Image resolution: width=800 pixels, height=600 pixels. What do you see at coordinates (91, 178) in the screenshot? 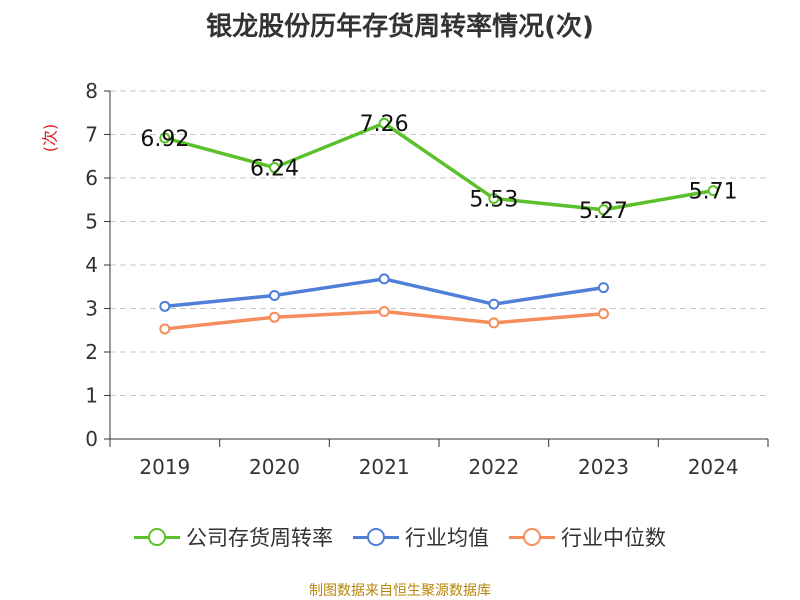
I see `y-tick-label: 6` at bounding box center [91, 178].